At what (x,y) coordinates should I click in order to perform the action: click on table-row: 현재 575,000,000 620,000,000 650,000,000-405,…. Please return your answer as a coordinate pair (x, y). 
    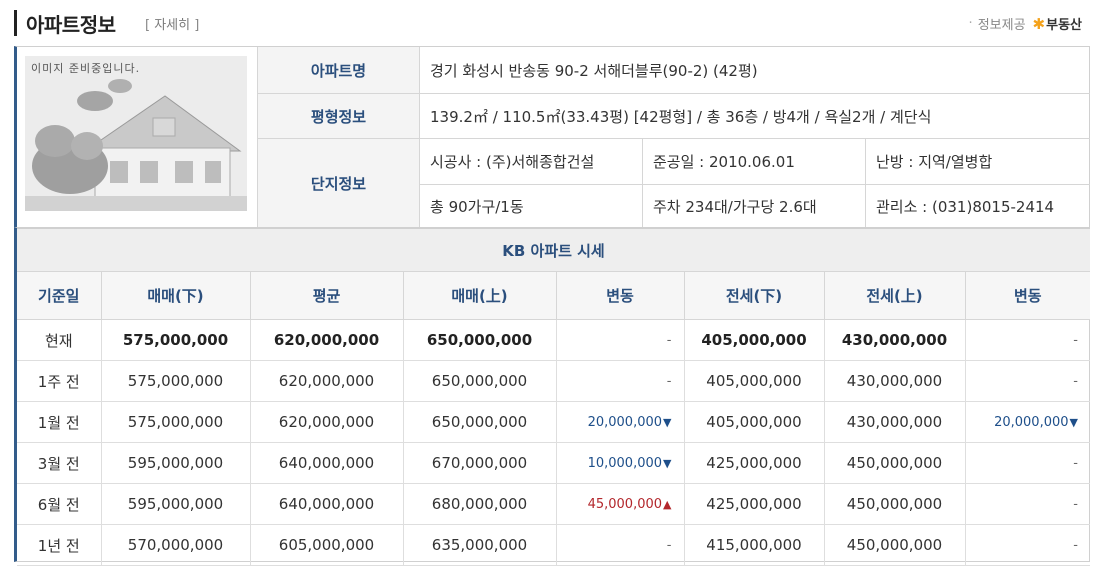
    Looking at the image, I should click on (553, 340).